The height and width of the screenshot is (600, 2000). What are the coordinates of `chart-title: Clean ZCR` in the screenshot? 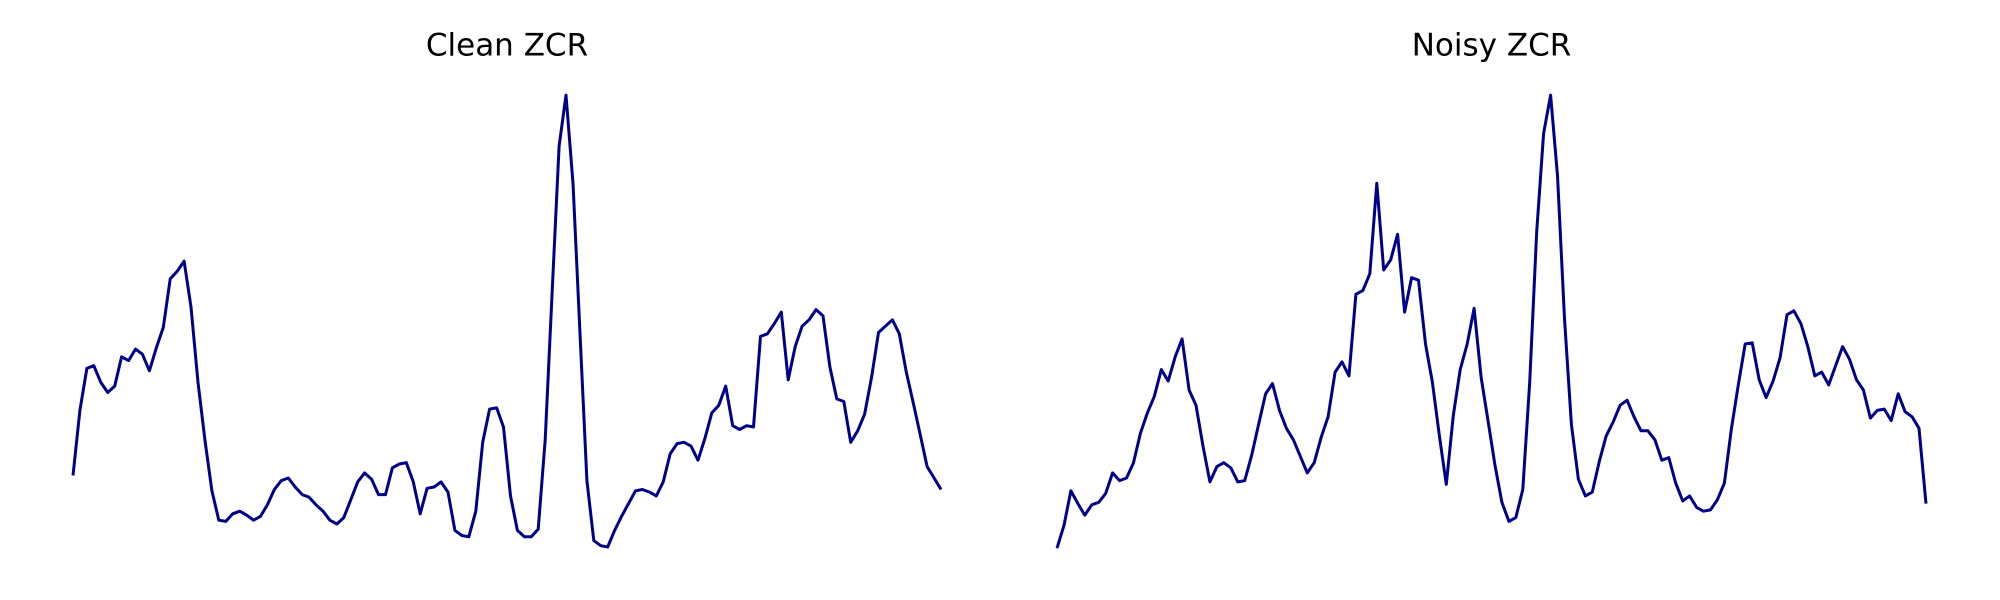 It's located at (507, 46).